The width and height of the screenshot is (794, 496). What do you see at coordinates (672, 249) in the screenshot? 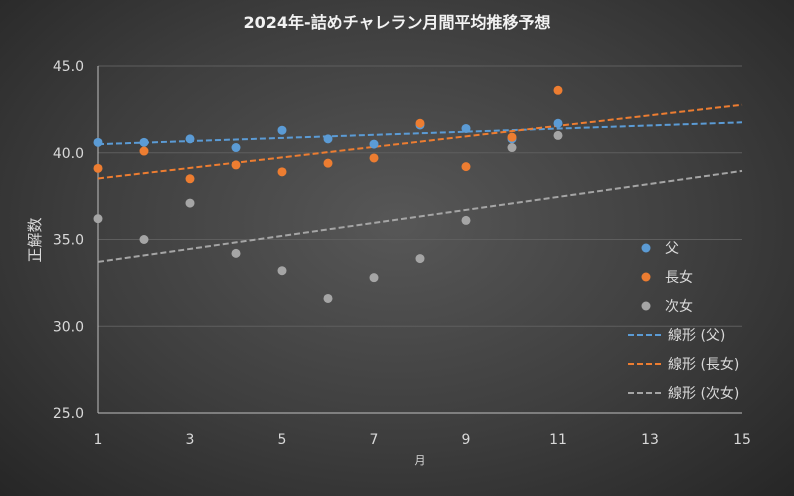
I see `legend-label: 父` at bounding box center [672, 249].